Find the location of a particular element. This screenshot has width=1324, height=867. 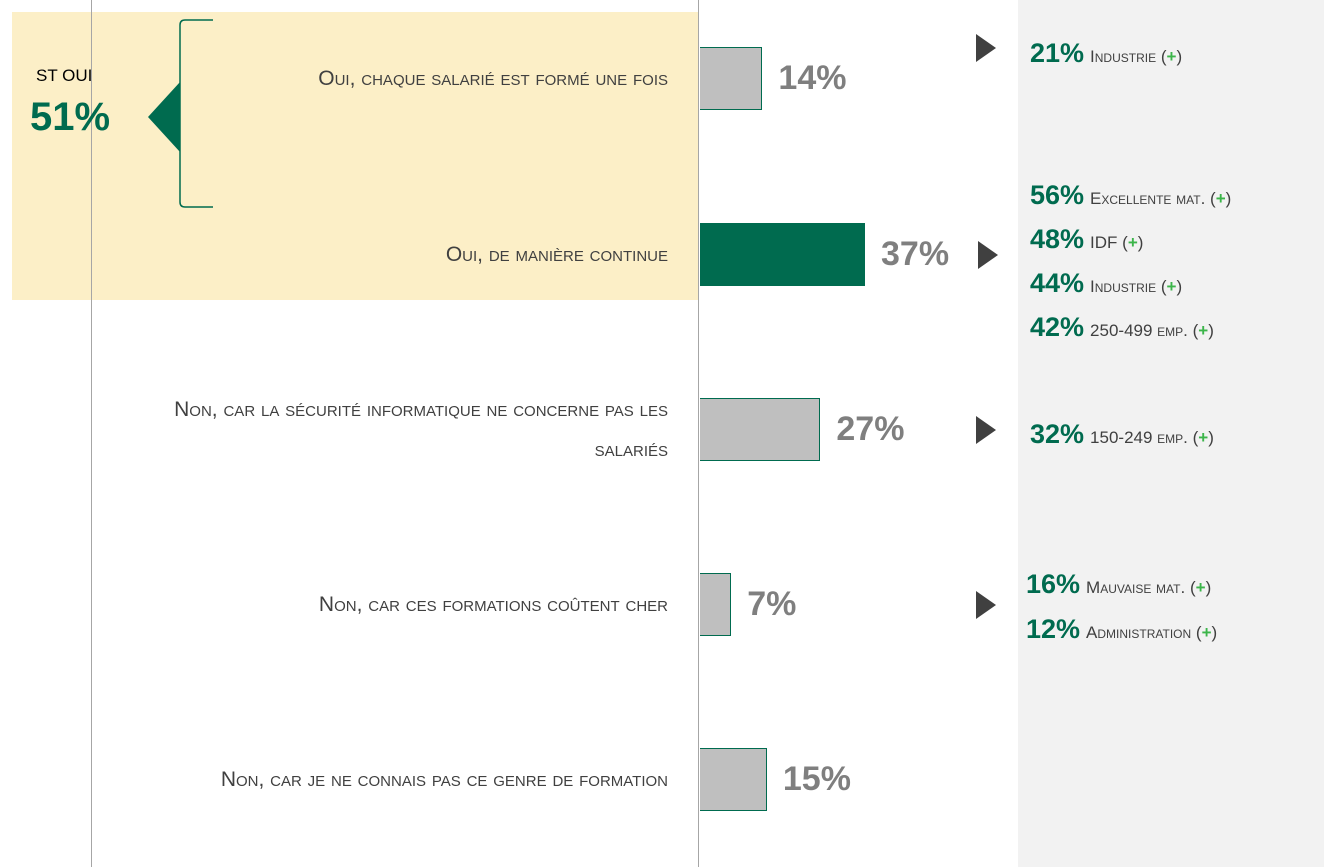

note: 44% Industrie (+) is located at coordinates (1106, 283).